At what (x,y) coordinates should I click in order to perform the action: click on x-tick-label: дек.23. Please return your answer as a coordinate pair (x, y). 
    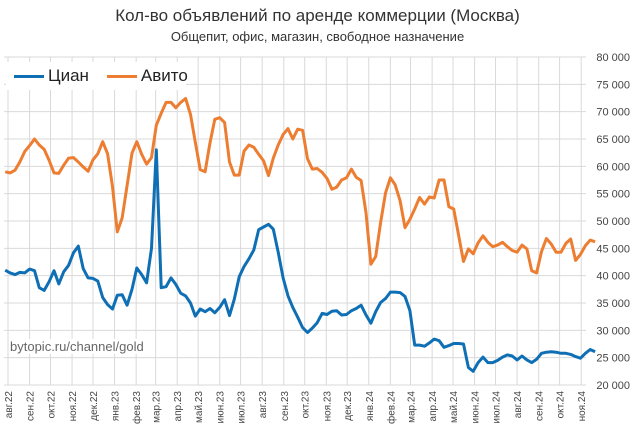
    Looking at the image, I should click on (348, 406).